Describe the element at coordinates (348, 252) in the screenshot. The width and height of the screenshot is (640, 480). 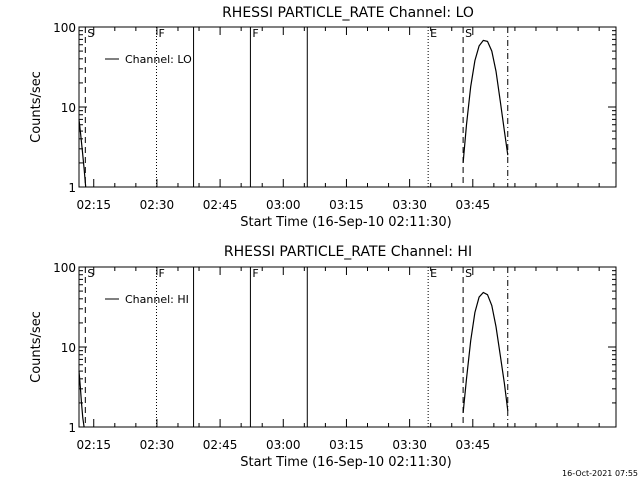
I see `chart-title: RHESSI PARTICLE_RATE Channel: HI` at that location.